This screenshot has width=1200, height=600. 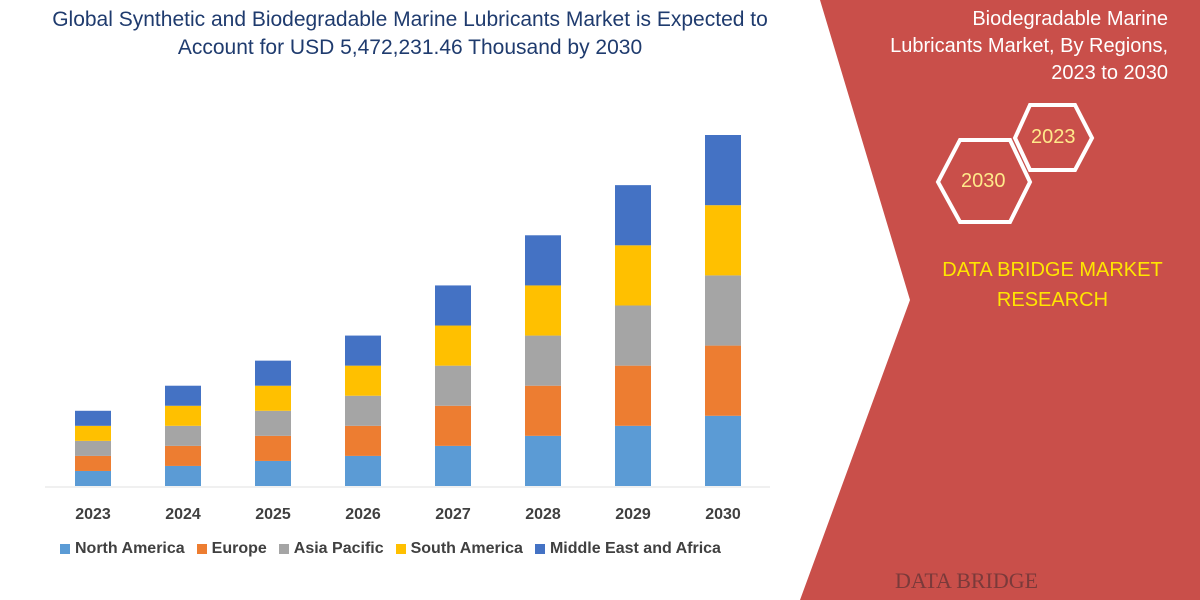 I want to click on hexagon-2023, so click(x=1053, y=137).